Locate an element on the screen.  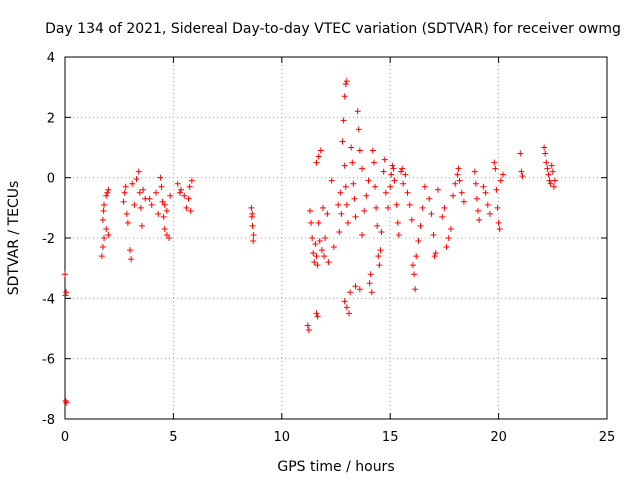
y-tick-label: -6 is located at coordinates (48, 360).